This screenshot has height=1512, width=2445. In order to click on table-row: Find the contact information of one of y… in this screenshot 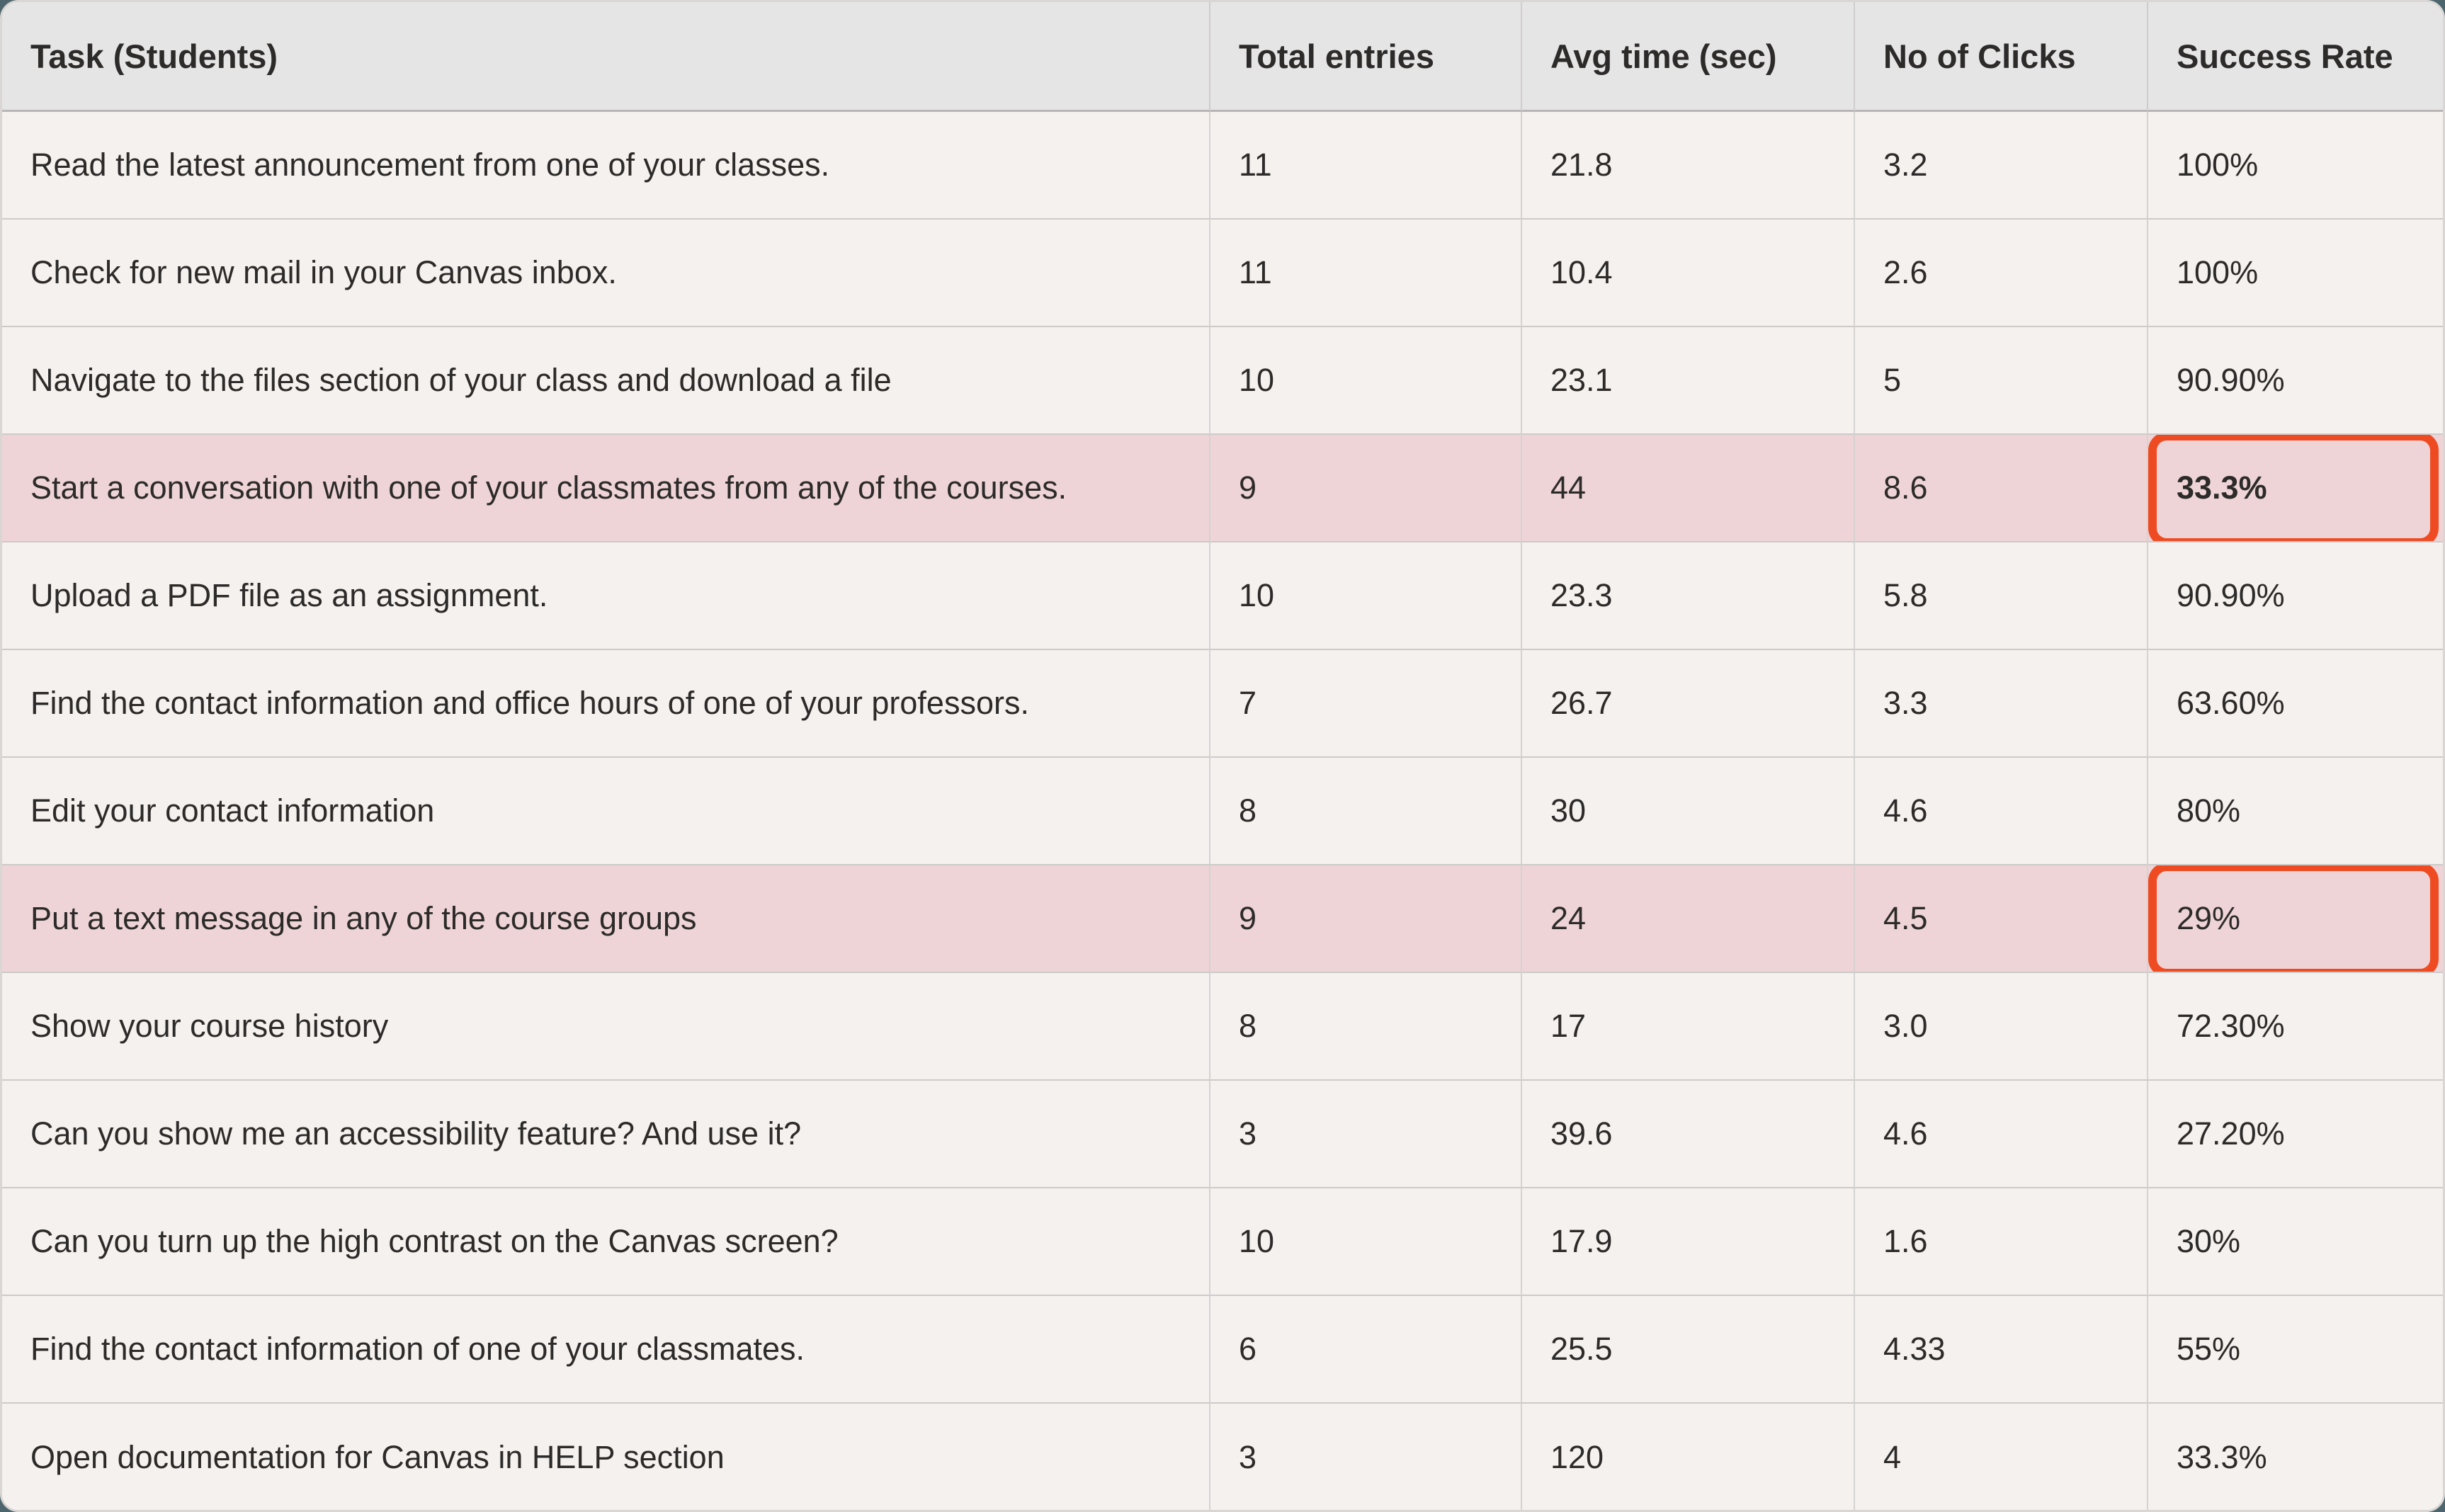, I will do `click(1222, 1350)`.